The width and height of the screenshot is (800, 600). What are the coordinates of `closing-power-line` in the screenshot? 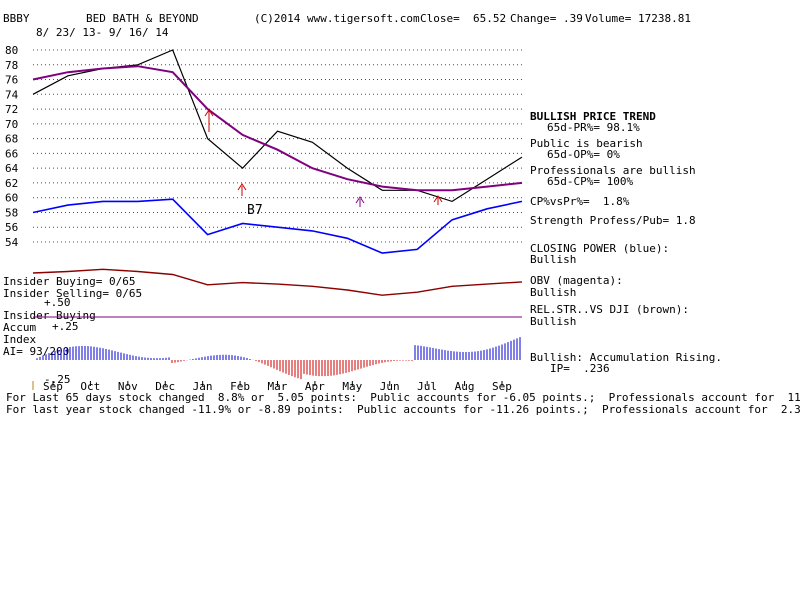 It's located at (277, 226).